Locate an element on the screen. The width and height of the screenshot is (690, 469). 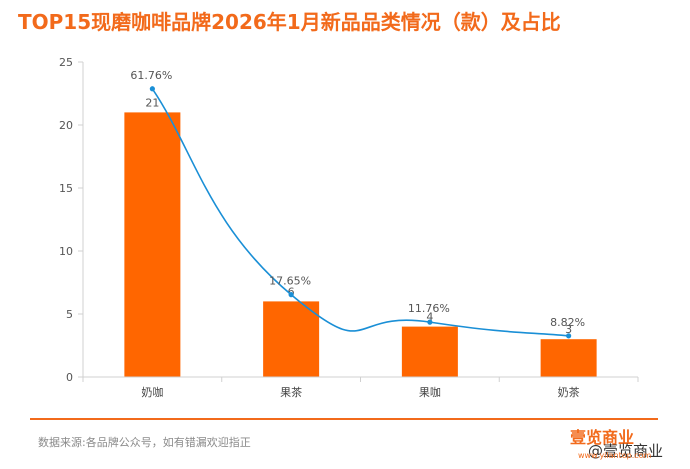
weibo-handle: @壹览商业 is located at coordinates (626, 451).